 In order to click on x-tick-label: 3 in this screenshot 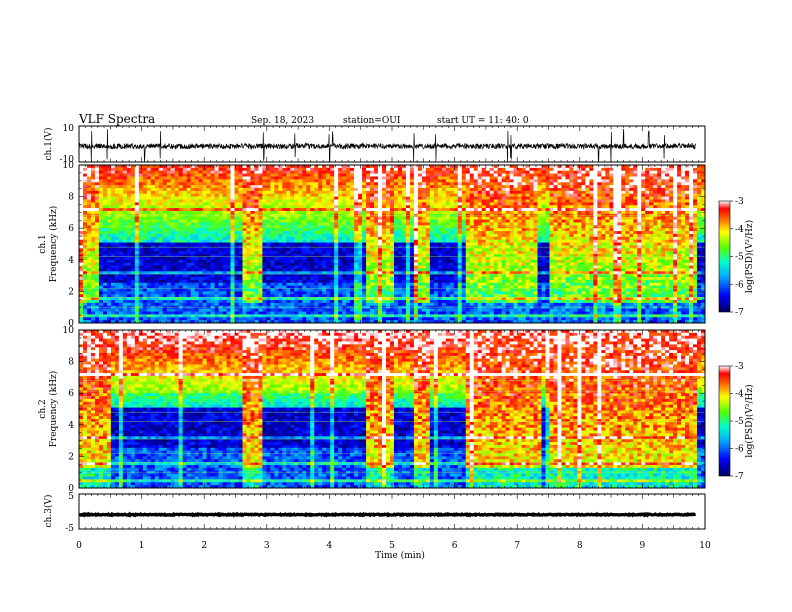, I will do `click(267, 546)`.